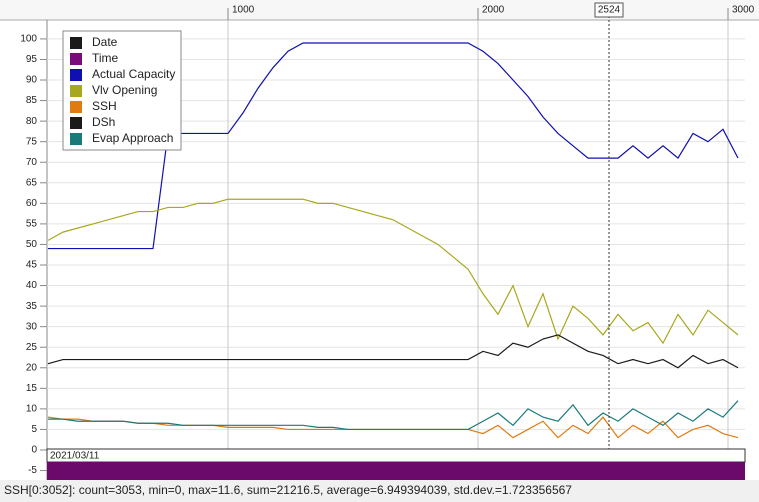  What do you see at coordinates (493, 10) in the screenshot?
I see `x-tick-label: 2000` at bounding box center [493, 10].